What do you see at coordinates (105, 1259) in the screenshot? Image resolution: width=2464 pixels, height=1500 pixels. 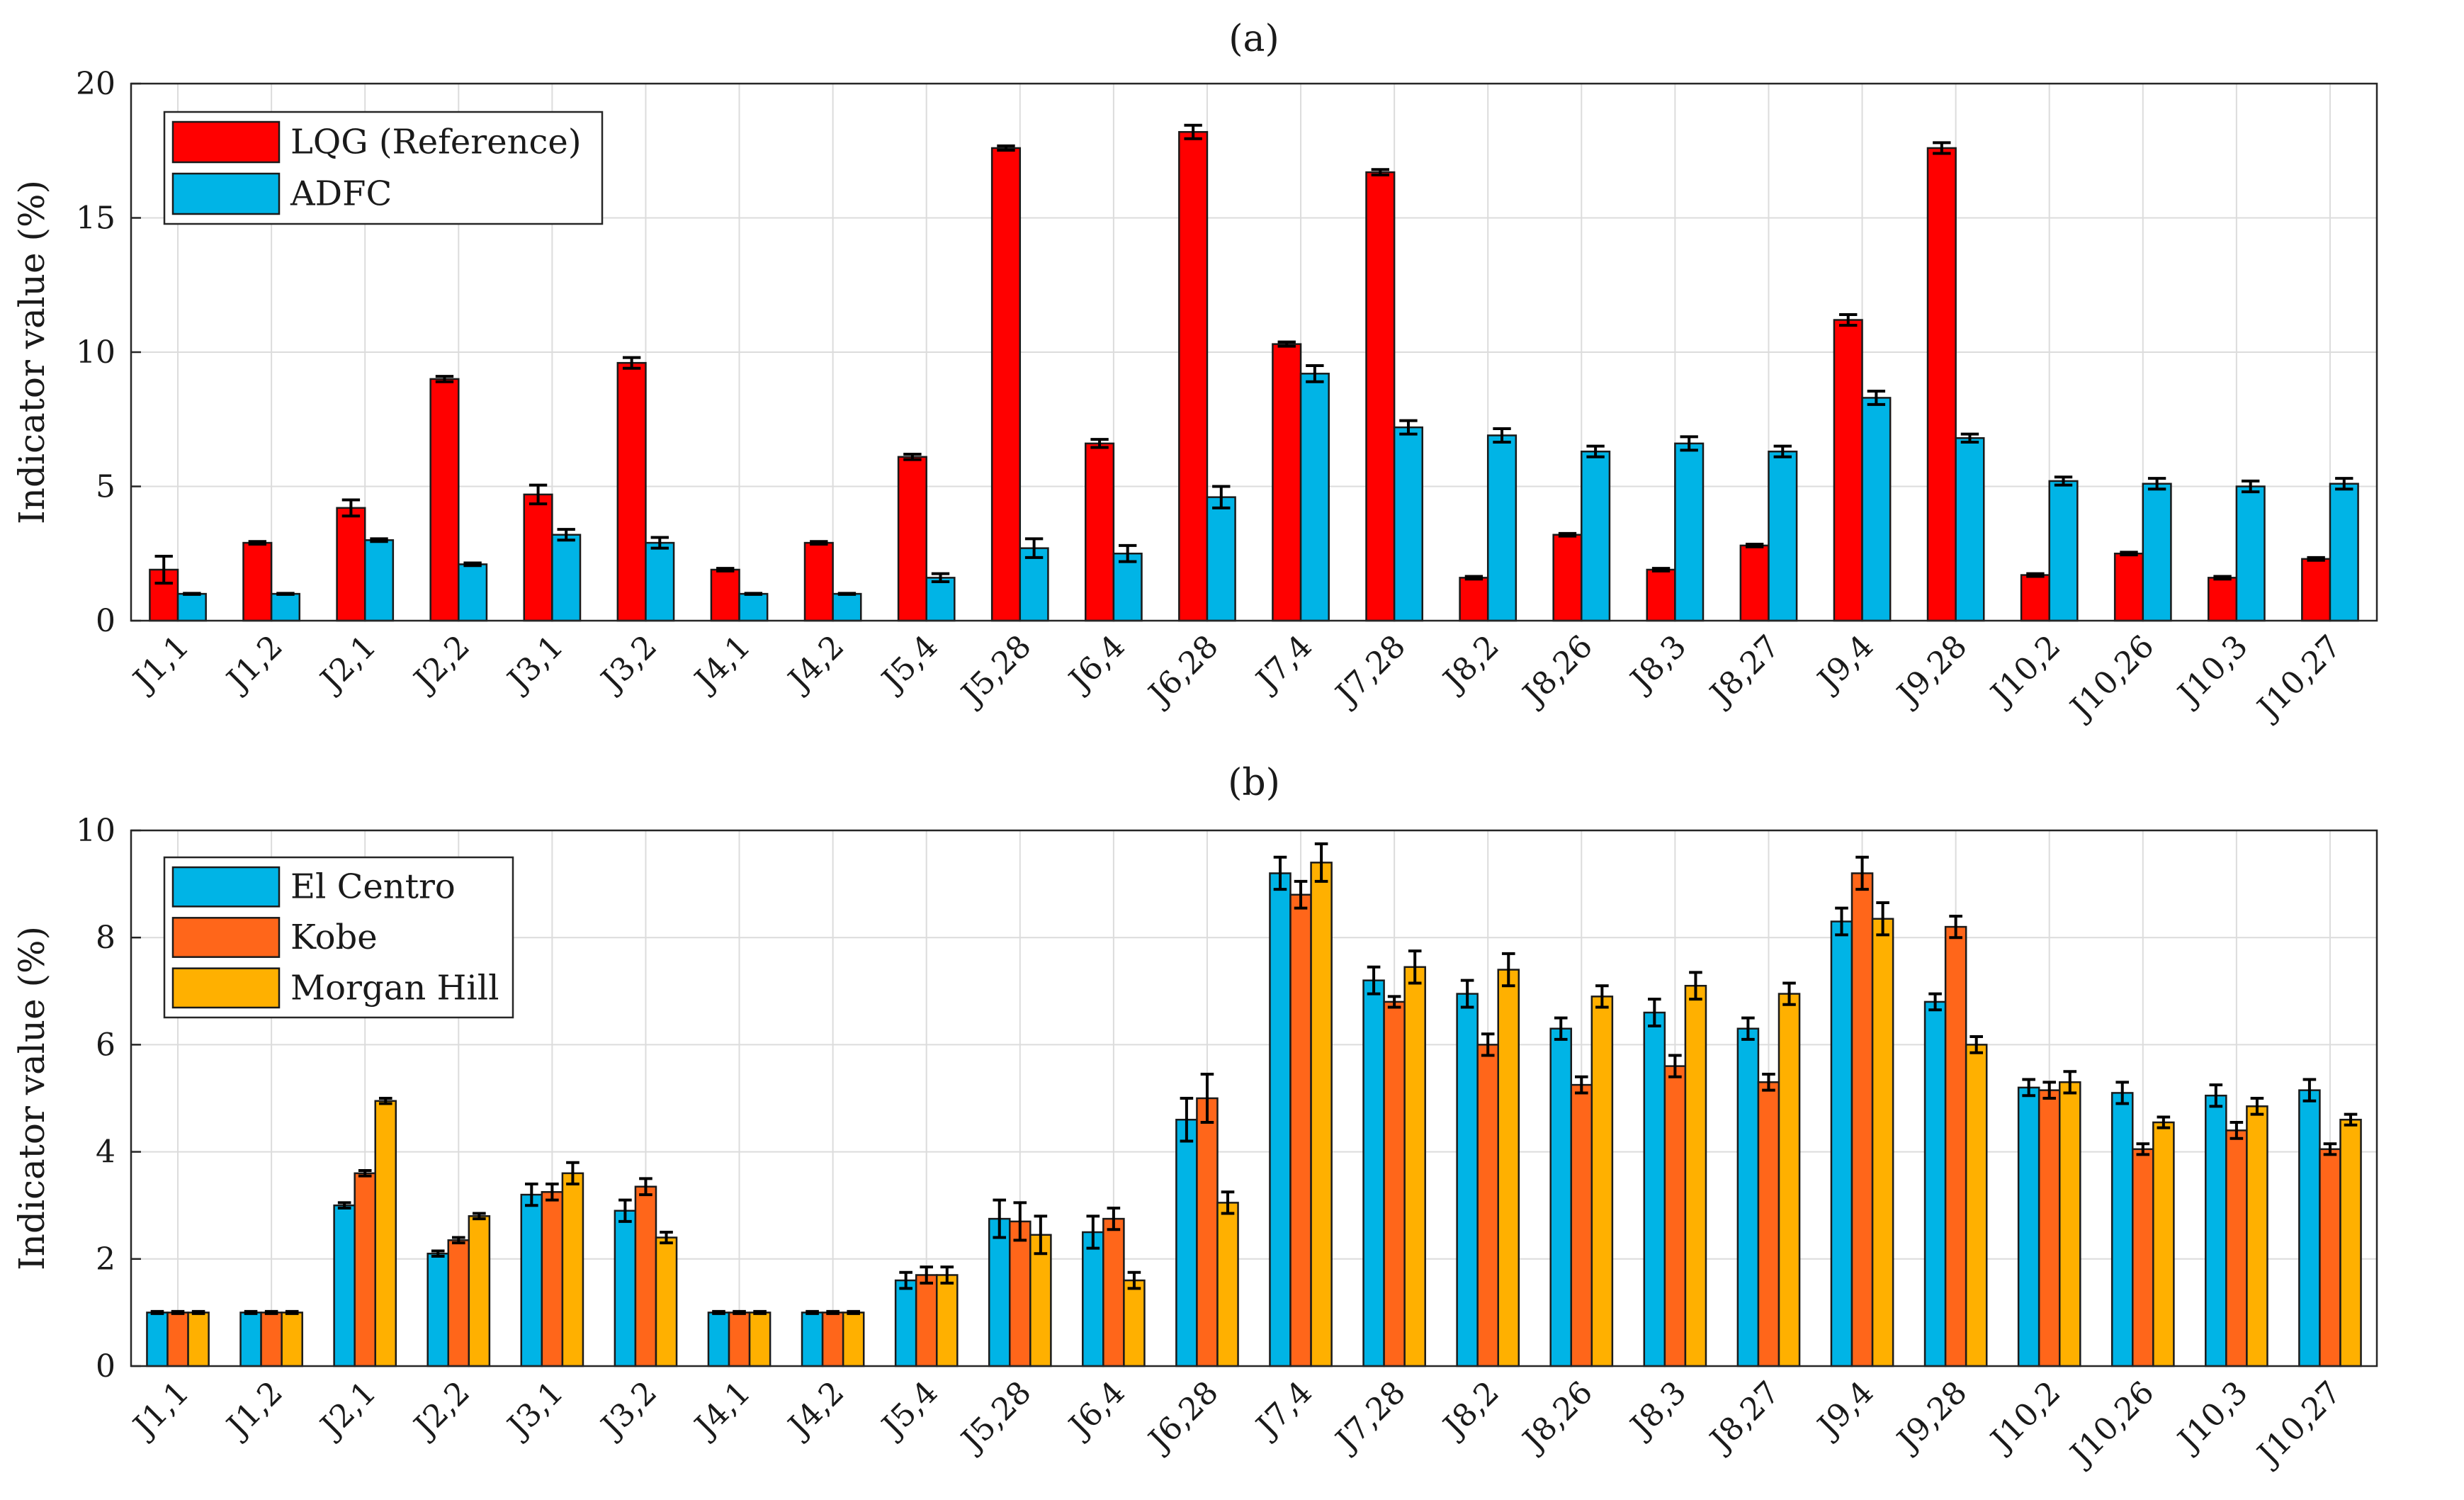 I see `y-tick-label: 2` at bounding box center [105, 1259].